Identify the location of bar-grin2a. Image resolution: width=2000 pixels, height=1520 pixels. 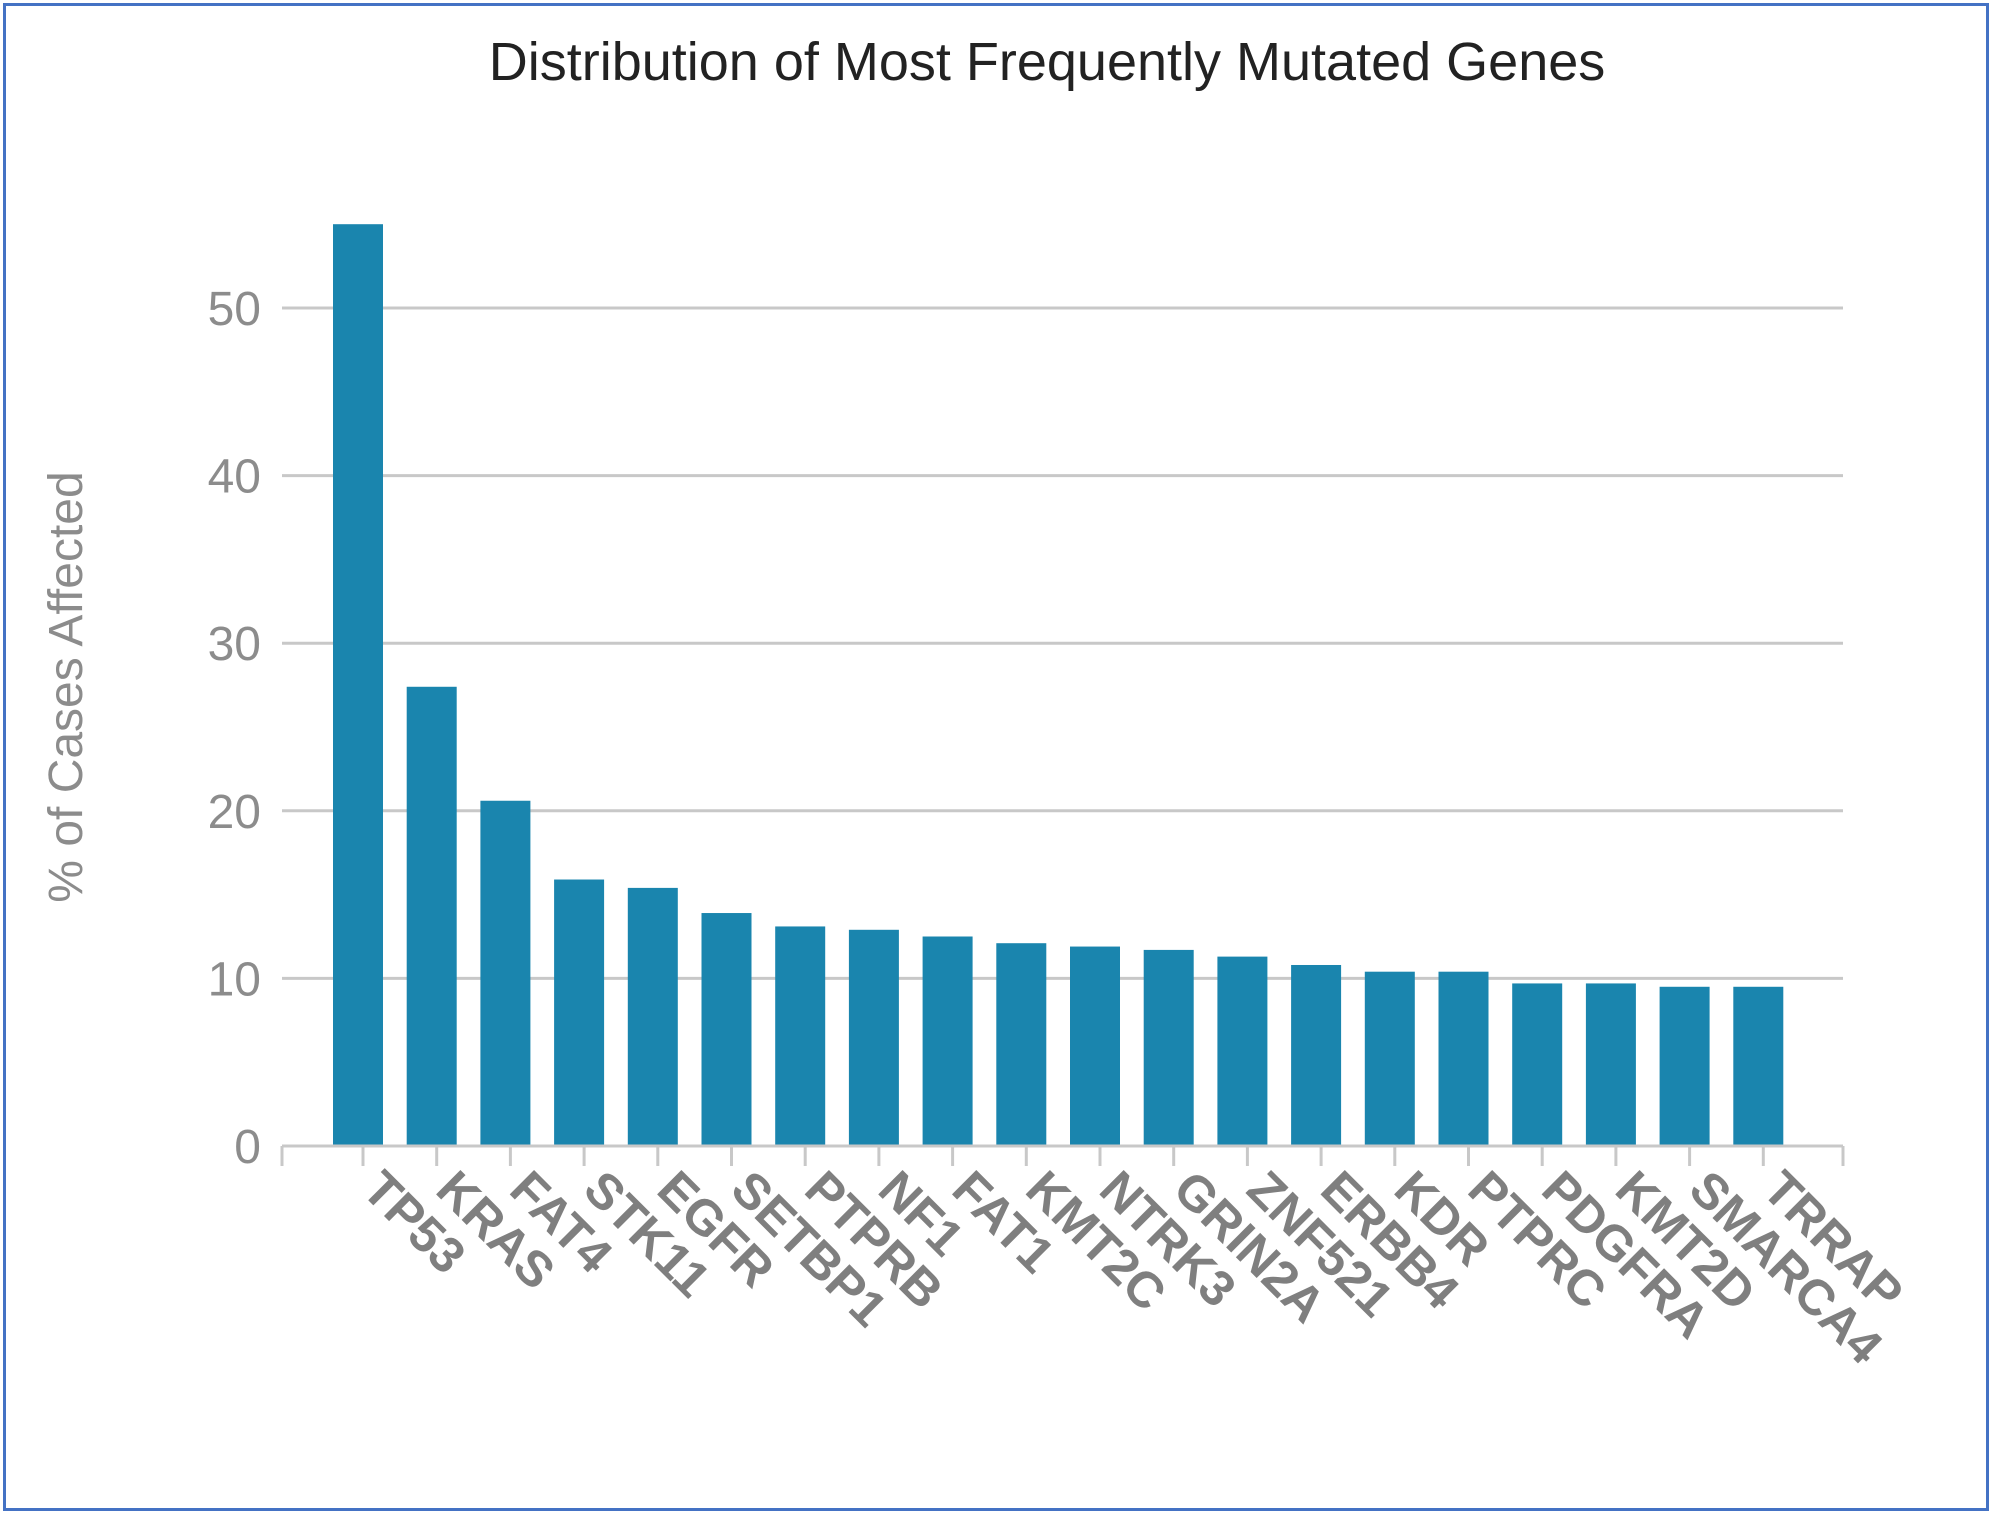
(1168, 1047).